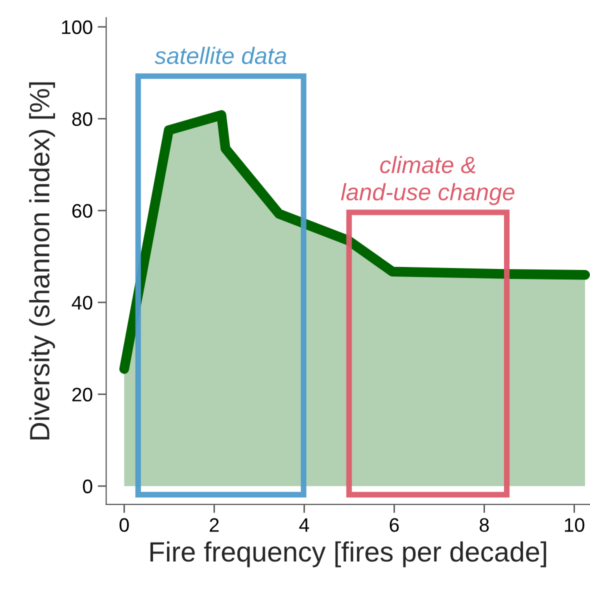 Image resolution: width=590 pixels, height=590 pixels. What do you see at coordinates (42, 261) in the screenshot?
I see `y-axis-title: Diversity (shannon index) [%]` at bounding box center [42, 261].